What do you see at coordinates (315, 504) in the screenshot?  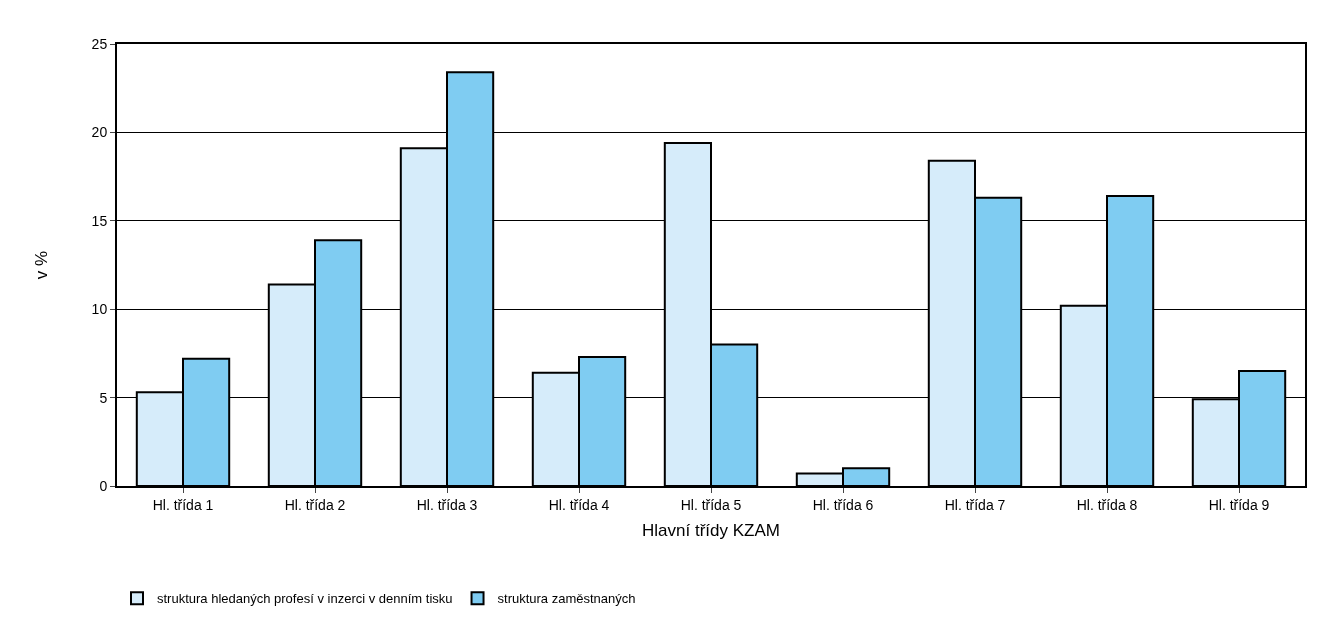 I see `x-tick-label: Hl. třída 2` at bounding box center [315, 504].